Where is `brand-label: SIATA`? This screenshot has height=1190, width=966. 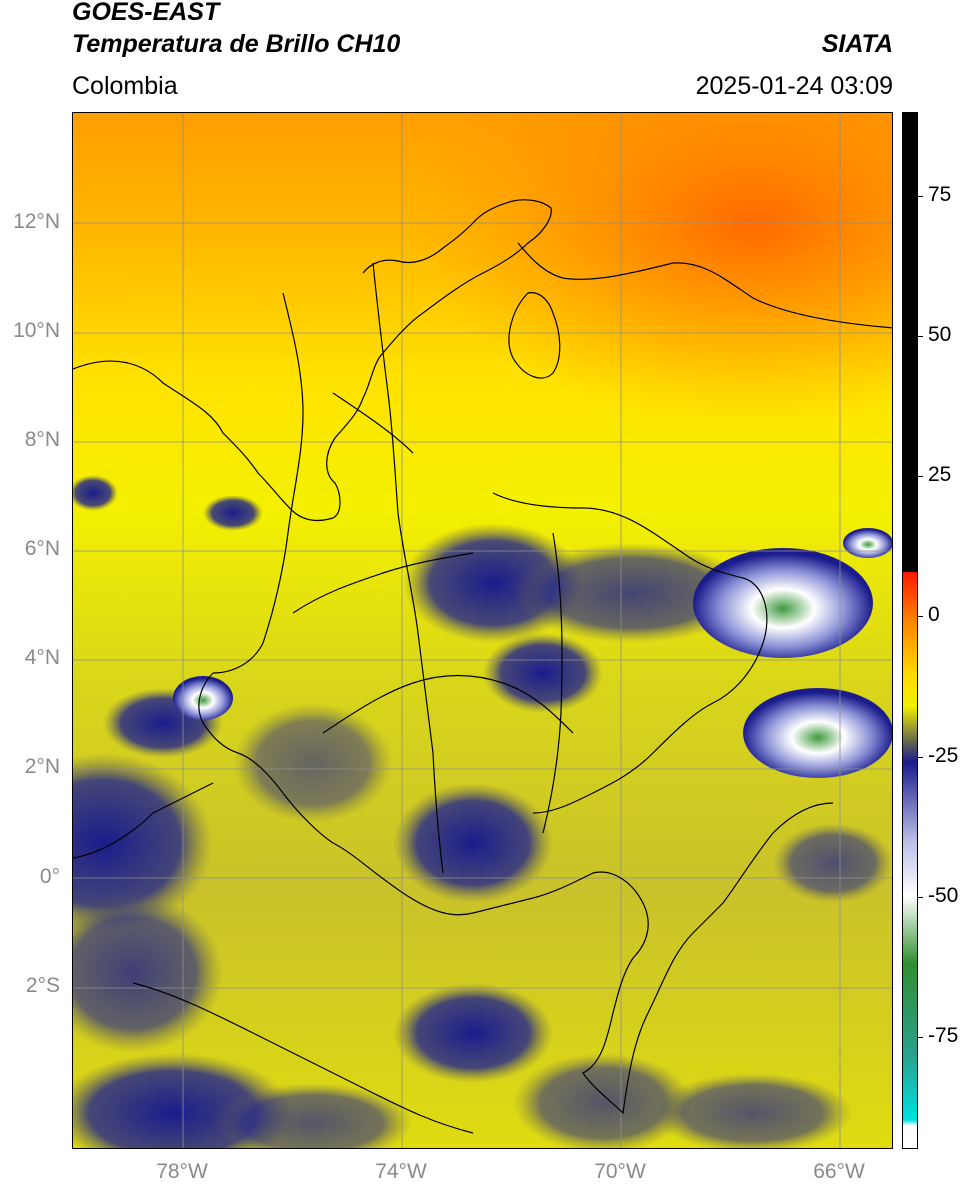 brand-label: SIATA is located at coordinates (857, 44).